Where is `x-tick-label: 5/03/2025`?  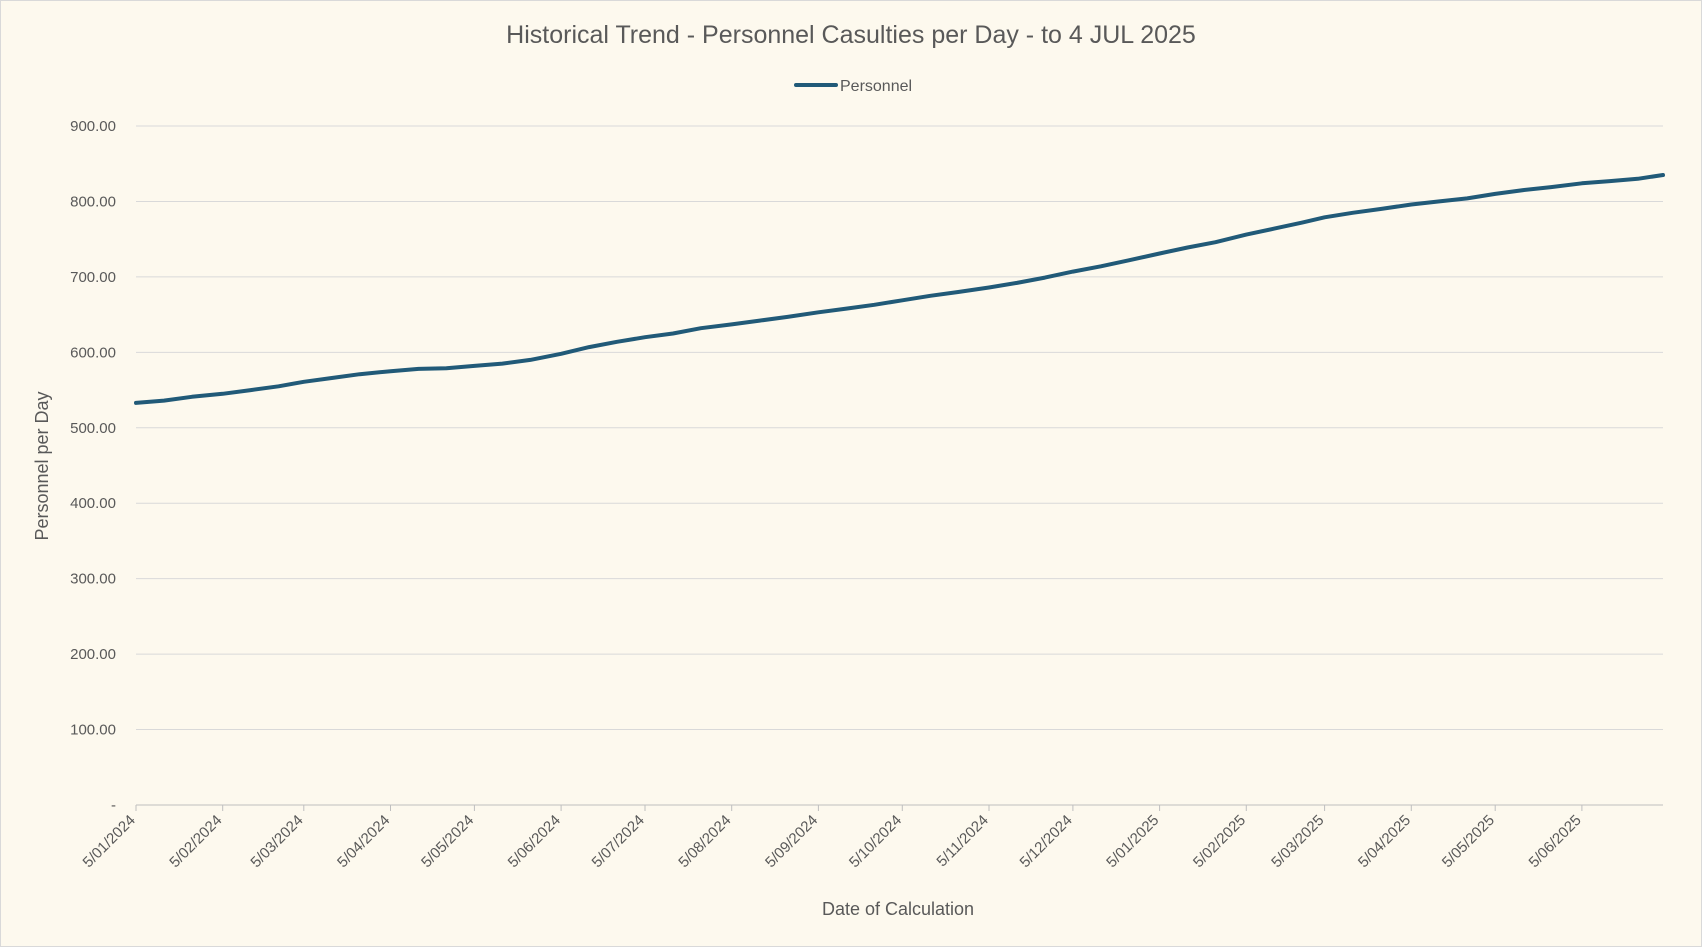 x-tick-label: 5/03/2025 is located at coordinates (1297, 841).